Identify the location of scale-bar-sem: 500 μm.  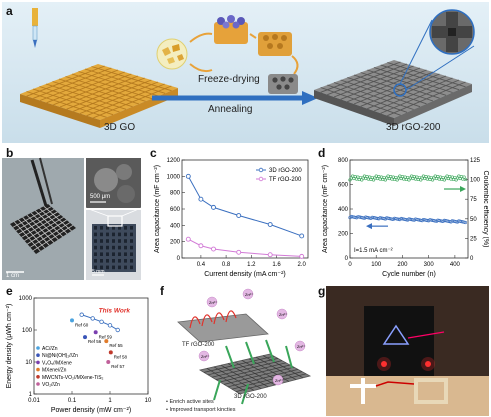
(100, 197).